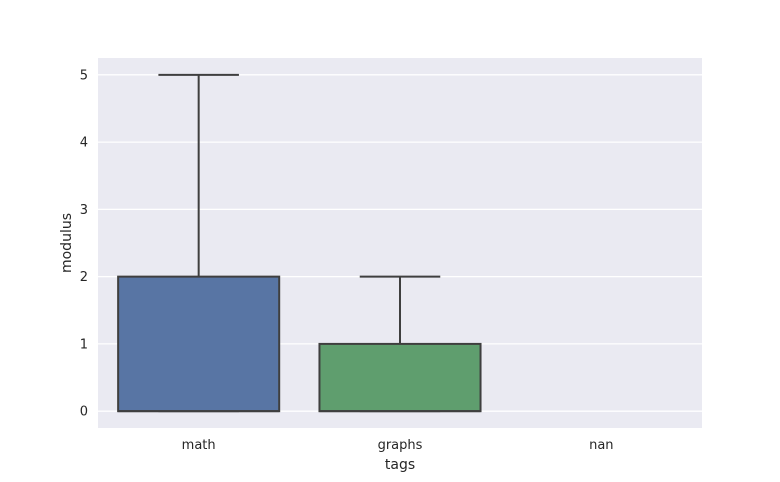 This screenshot has height=482, width=780. Describe the element at coordinates (199, 445) in the screenshot. I see `x-tick-label: math` at that location.